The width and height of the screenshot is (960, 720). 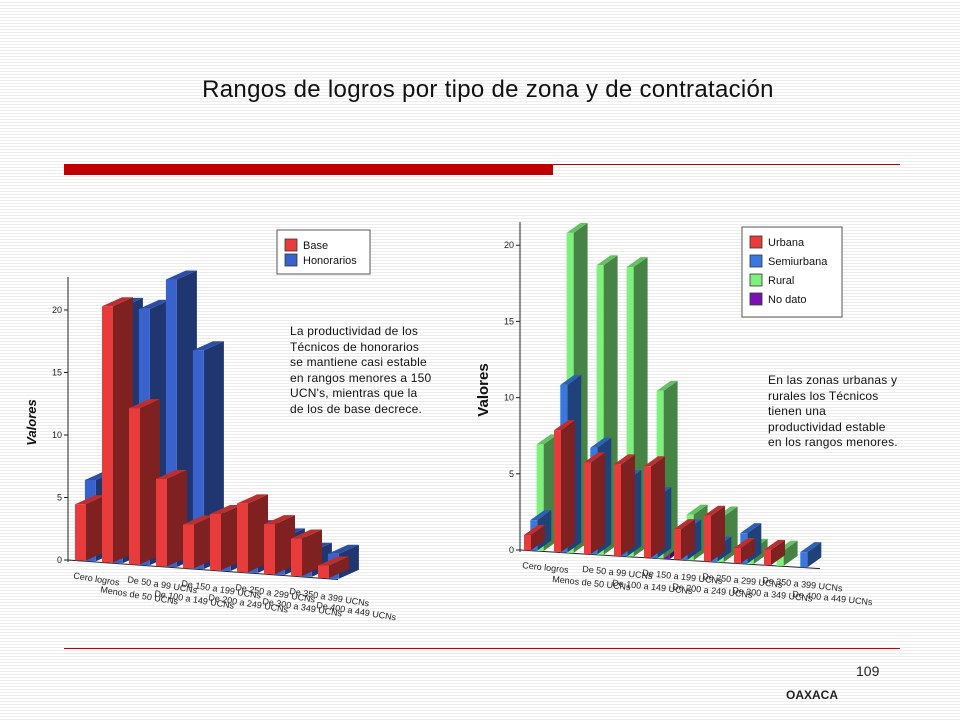 What do you see at coordinates (57, 310) in the screenshot?
I see `left-ytick-label-20: 20` at bounding box center [57, 310].